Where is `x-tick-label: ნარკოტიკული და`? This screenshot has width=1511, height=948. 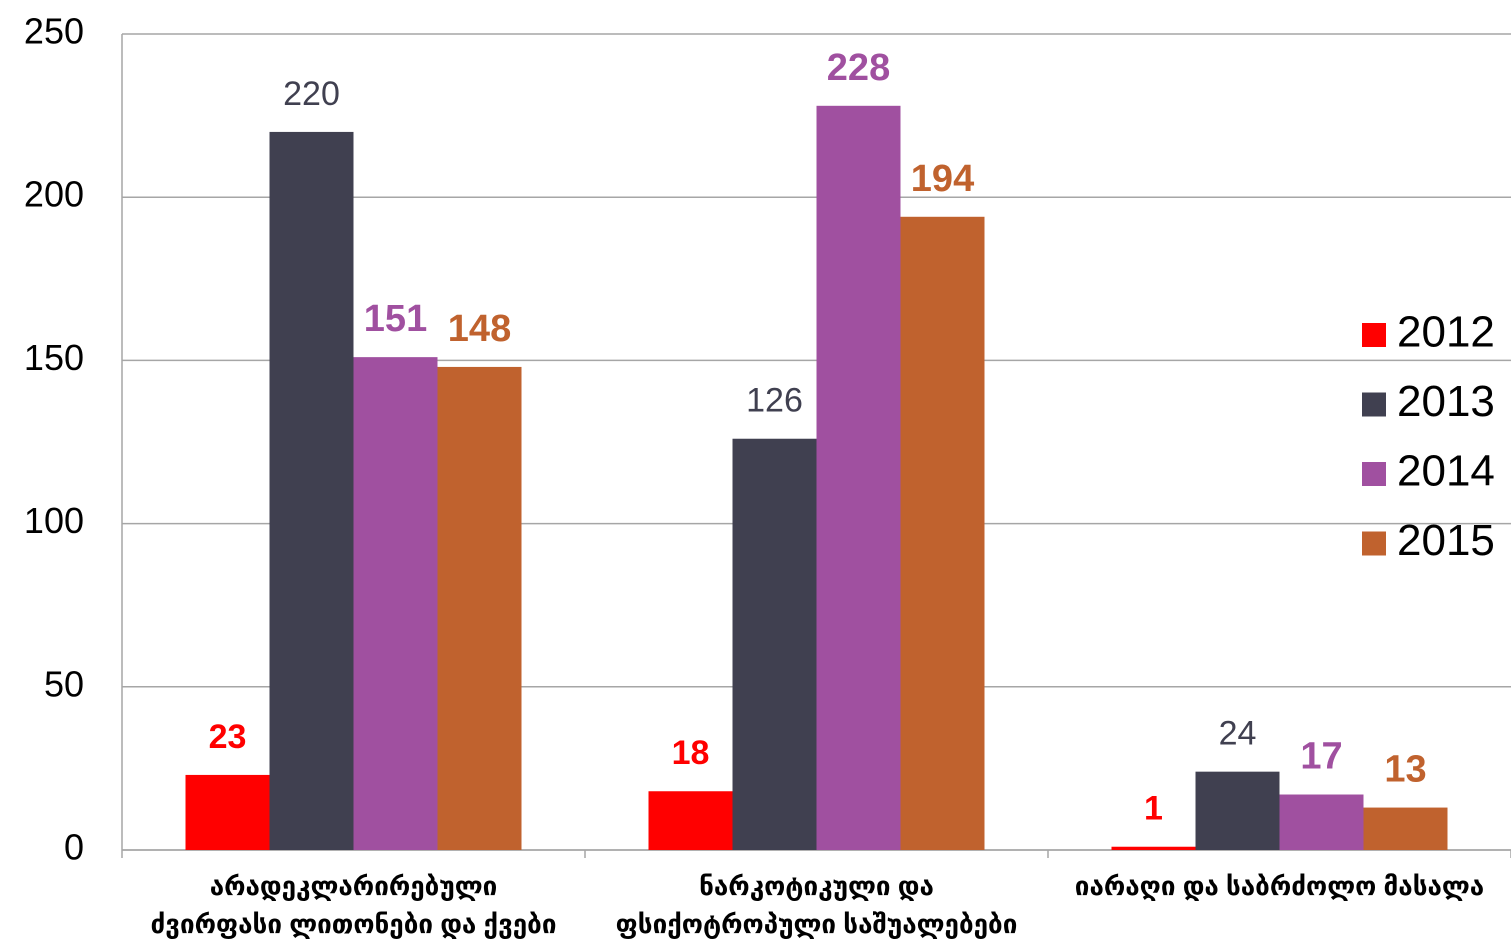
x-tick-label: ნარკოტიკული და is located at coordinates (816, 886).